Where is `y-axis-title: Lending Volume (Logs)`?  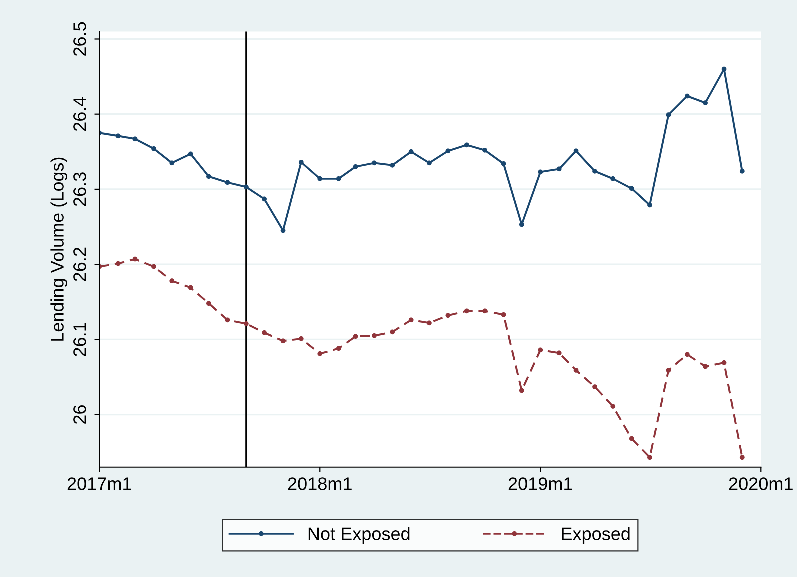
y-axis-title: Lending Volume (Logs) is located at coordinates (59, 249).